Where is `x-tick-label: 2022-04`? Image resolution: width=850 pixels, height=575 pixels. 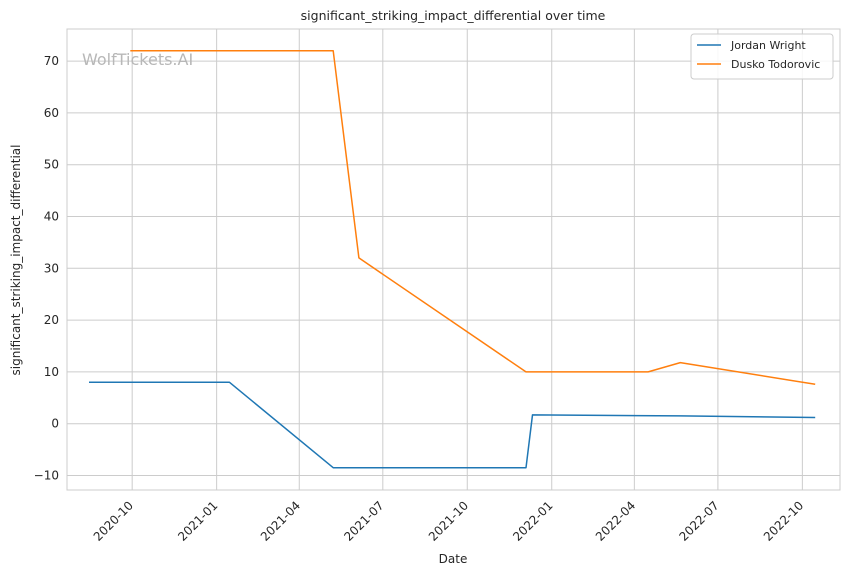 x-tick-label: 2022-04 is located at coordinates (615, 520).